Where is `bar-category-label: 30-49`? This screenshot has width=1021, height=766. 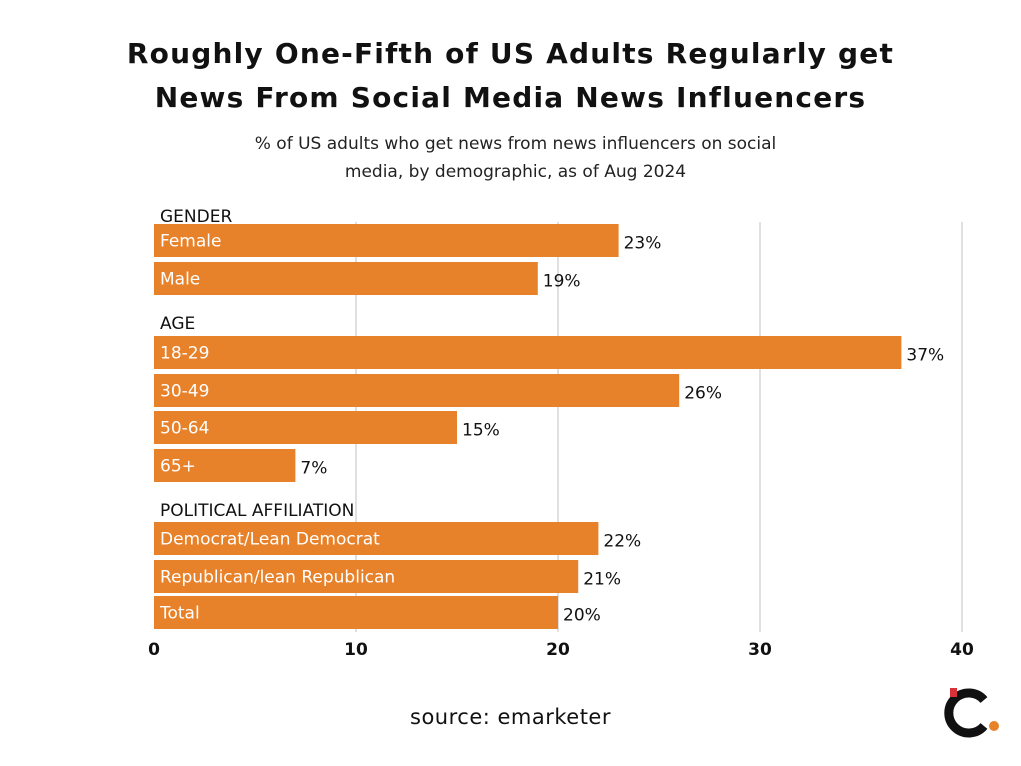 bar-category-label: 30-49 is located at coordinates (184, 392).